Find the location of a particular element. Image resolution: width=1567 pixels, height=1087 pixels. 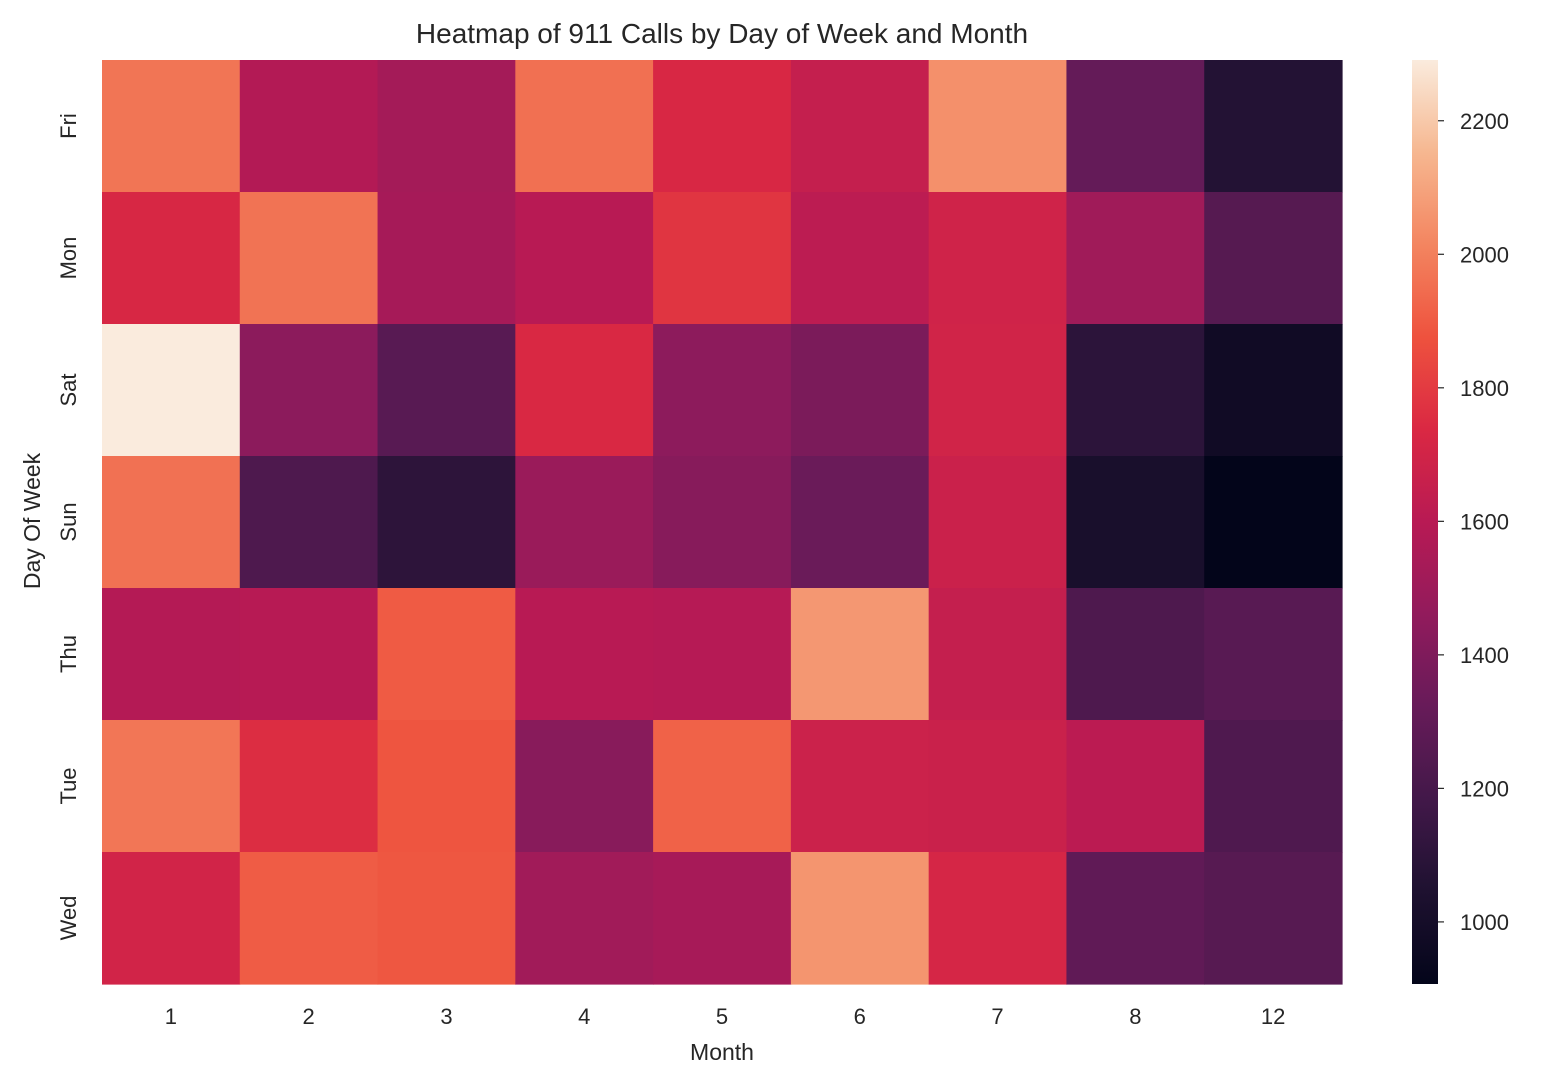

colorbar-tick-label: 2000 is located at coordinates (1484, 254).